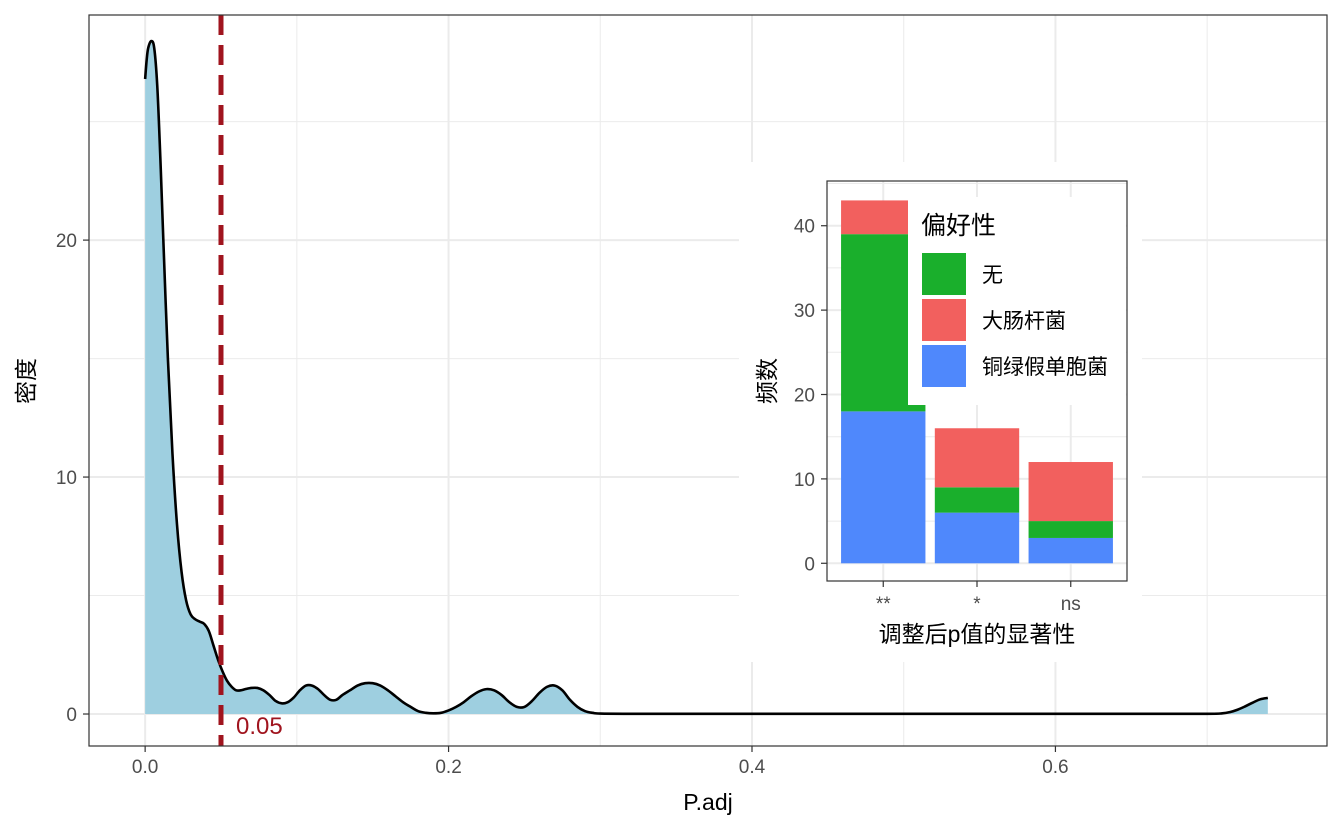 The width and height of the screenshot is (1344, 830). I want to click on legend-label: 铜绿假单胞菌, so click(1045, 367).